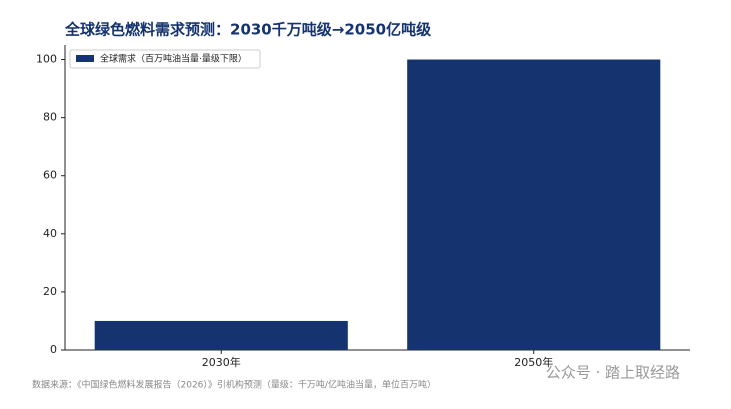 Image resolution: width=731 pixels, height=409 pixels. Describe the element at coordinates (221, 335) in the screenshot. I see `bar` at that location.